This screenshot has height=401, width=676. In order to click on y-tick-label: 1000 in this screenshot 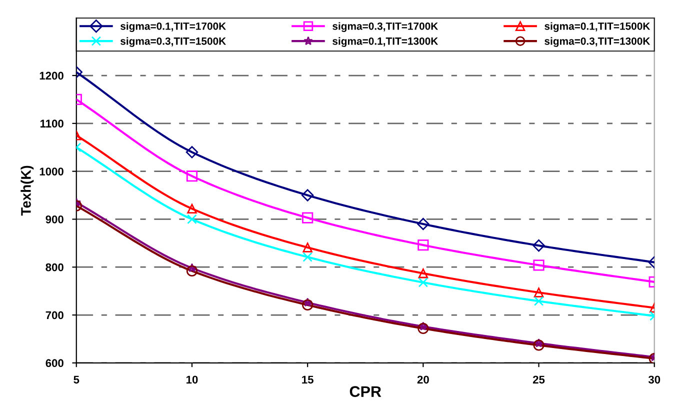, I will do `click(52, 172)`.